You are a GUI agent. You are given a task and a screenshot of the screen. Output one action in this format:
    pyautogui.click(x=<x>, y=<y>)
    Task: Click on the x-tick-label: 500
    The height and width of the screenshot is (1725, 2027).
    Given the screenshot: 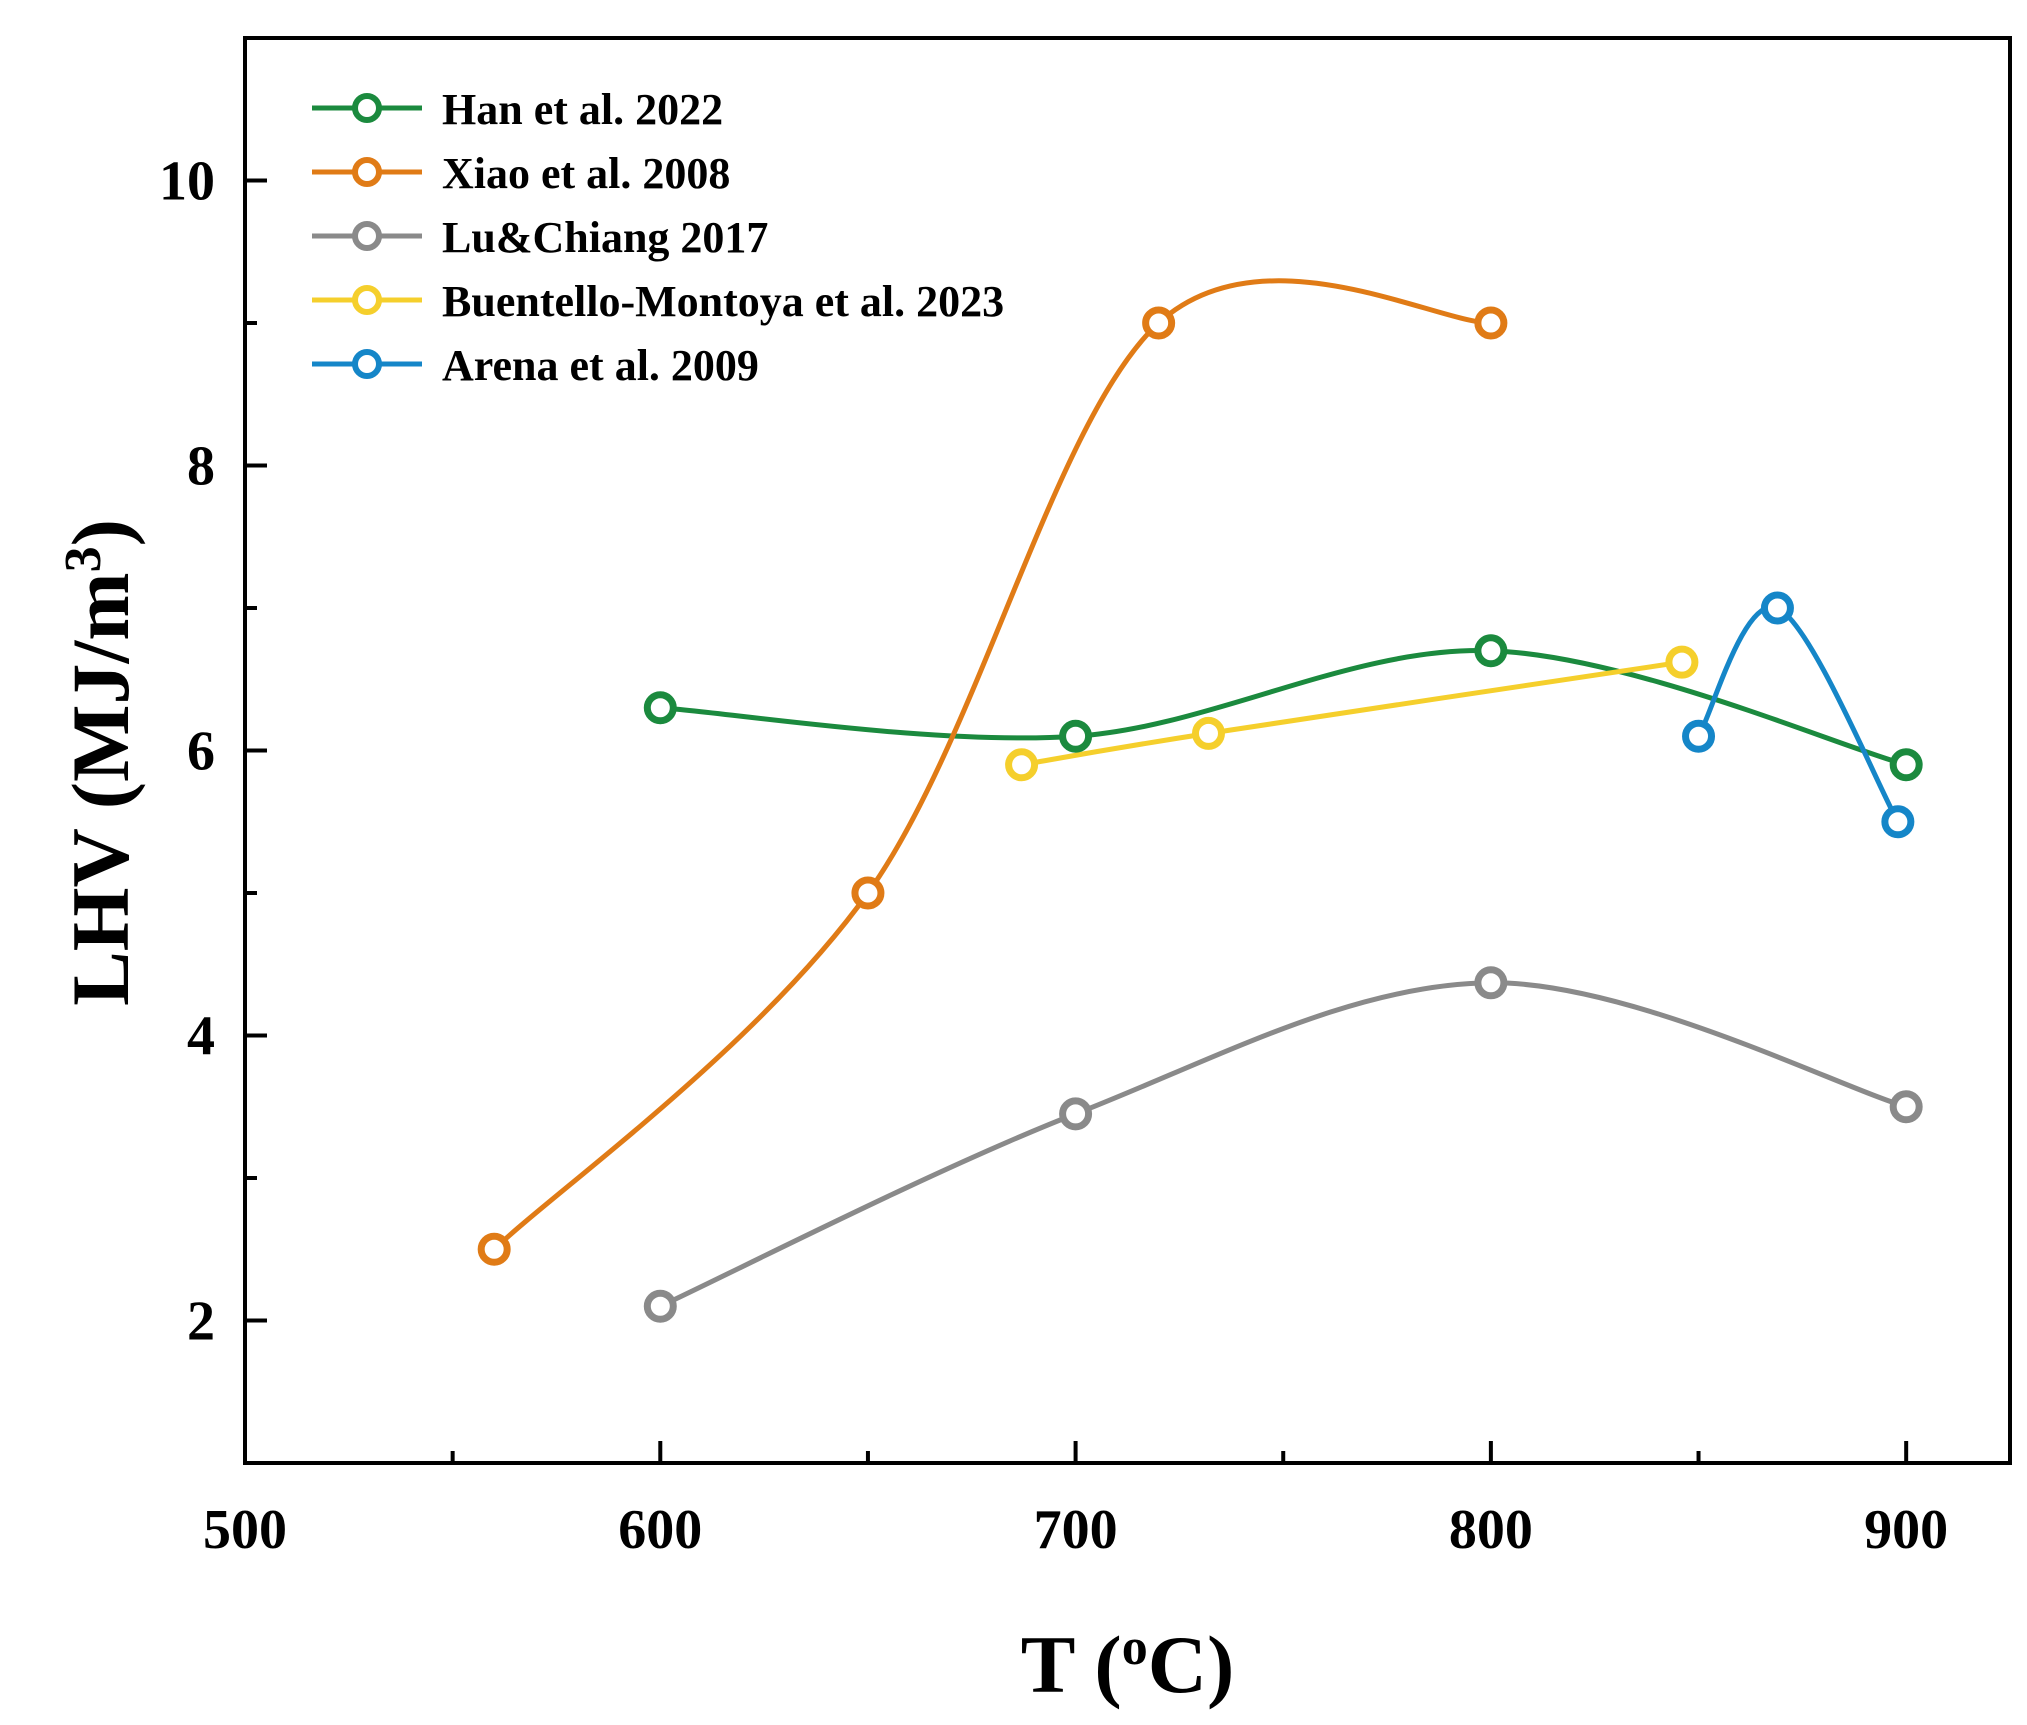 What is the action you would take?
    pyautogui.click(x=245, y=1530)
    